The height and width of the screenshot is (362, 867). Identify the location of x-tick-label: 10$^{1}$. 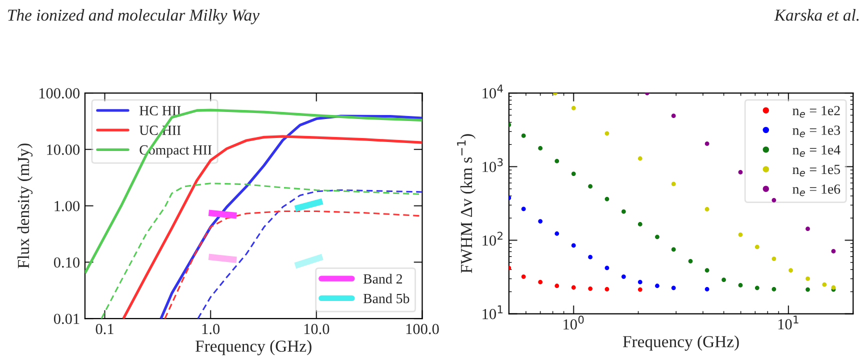
(788, 323).